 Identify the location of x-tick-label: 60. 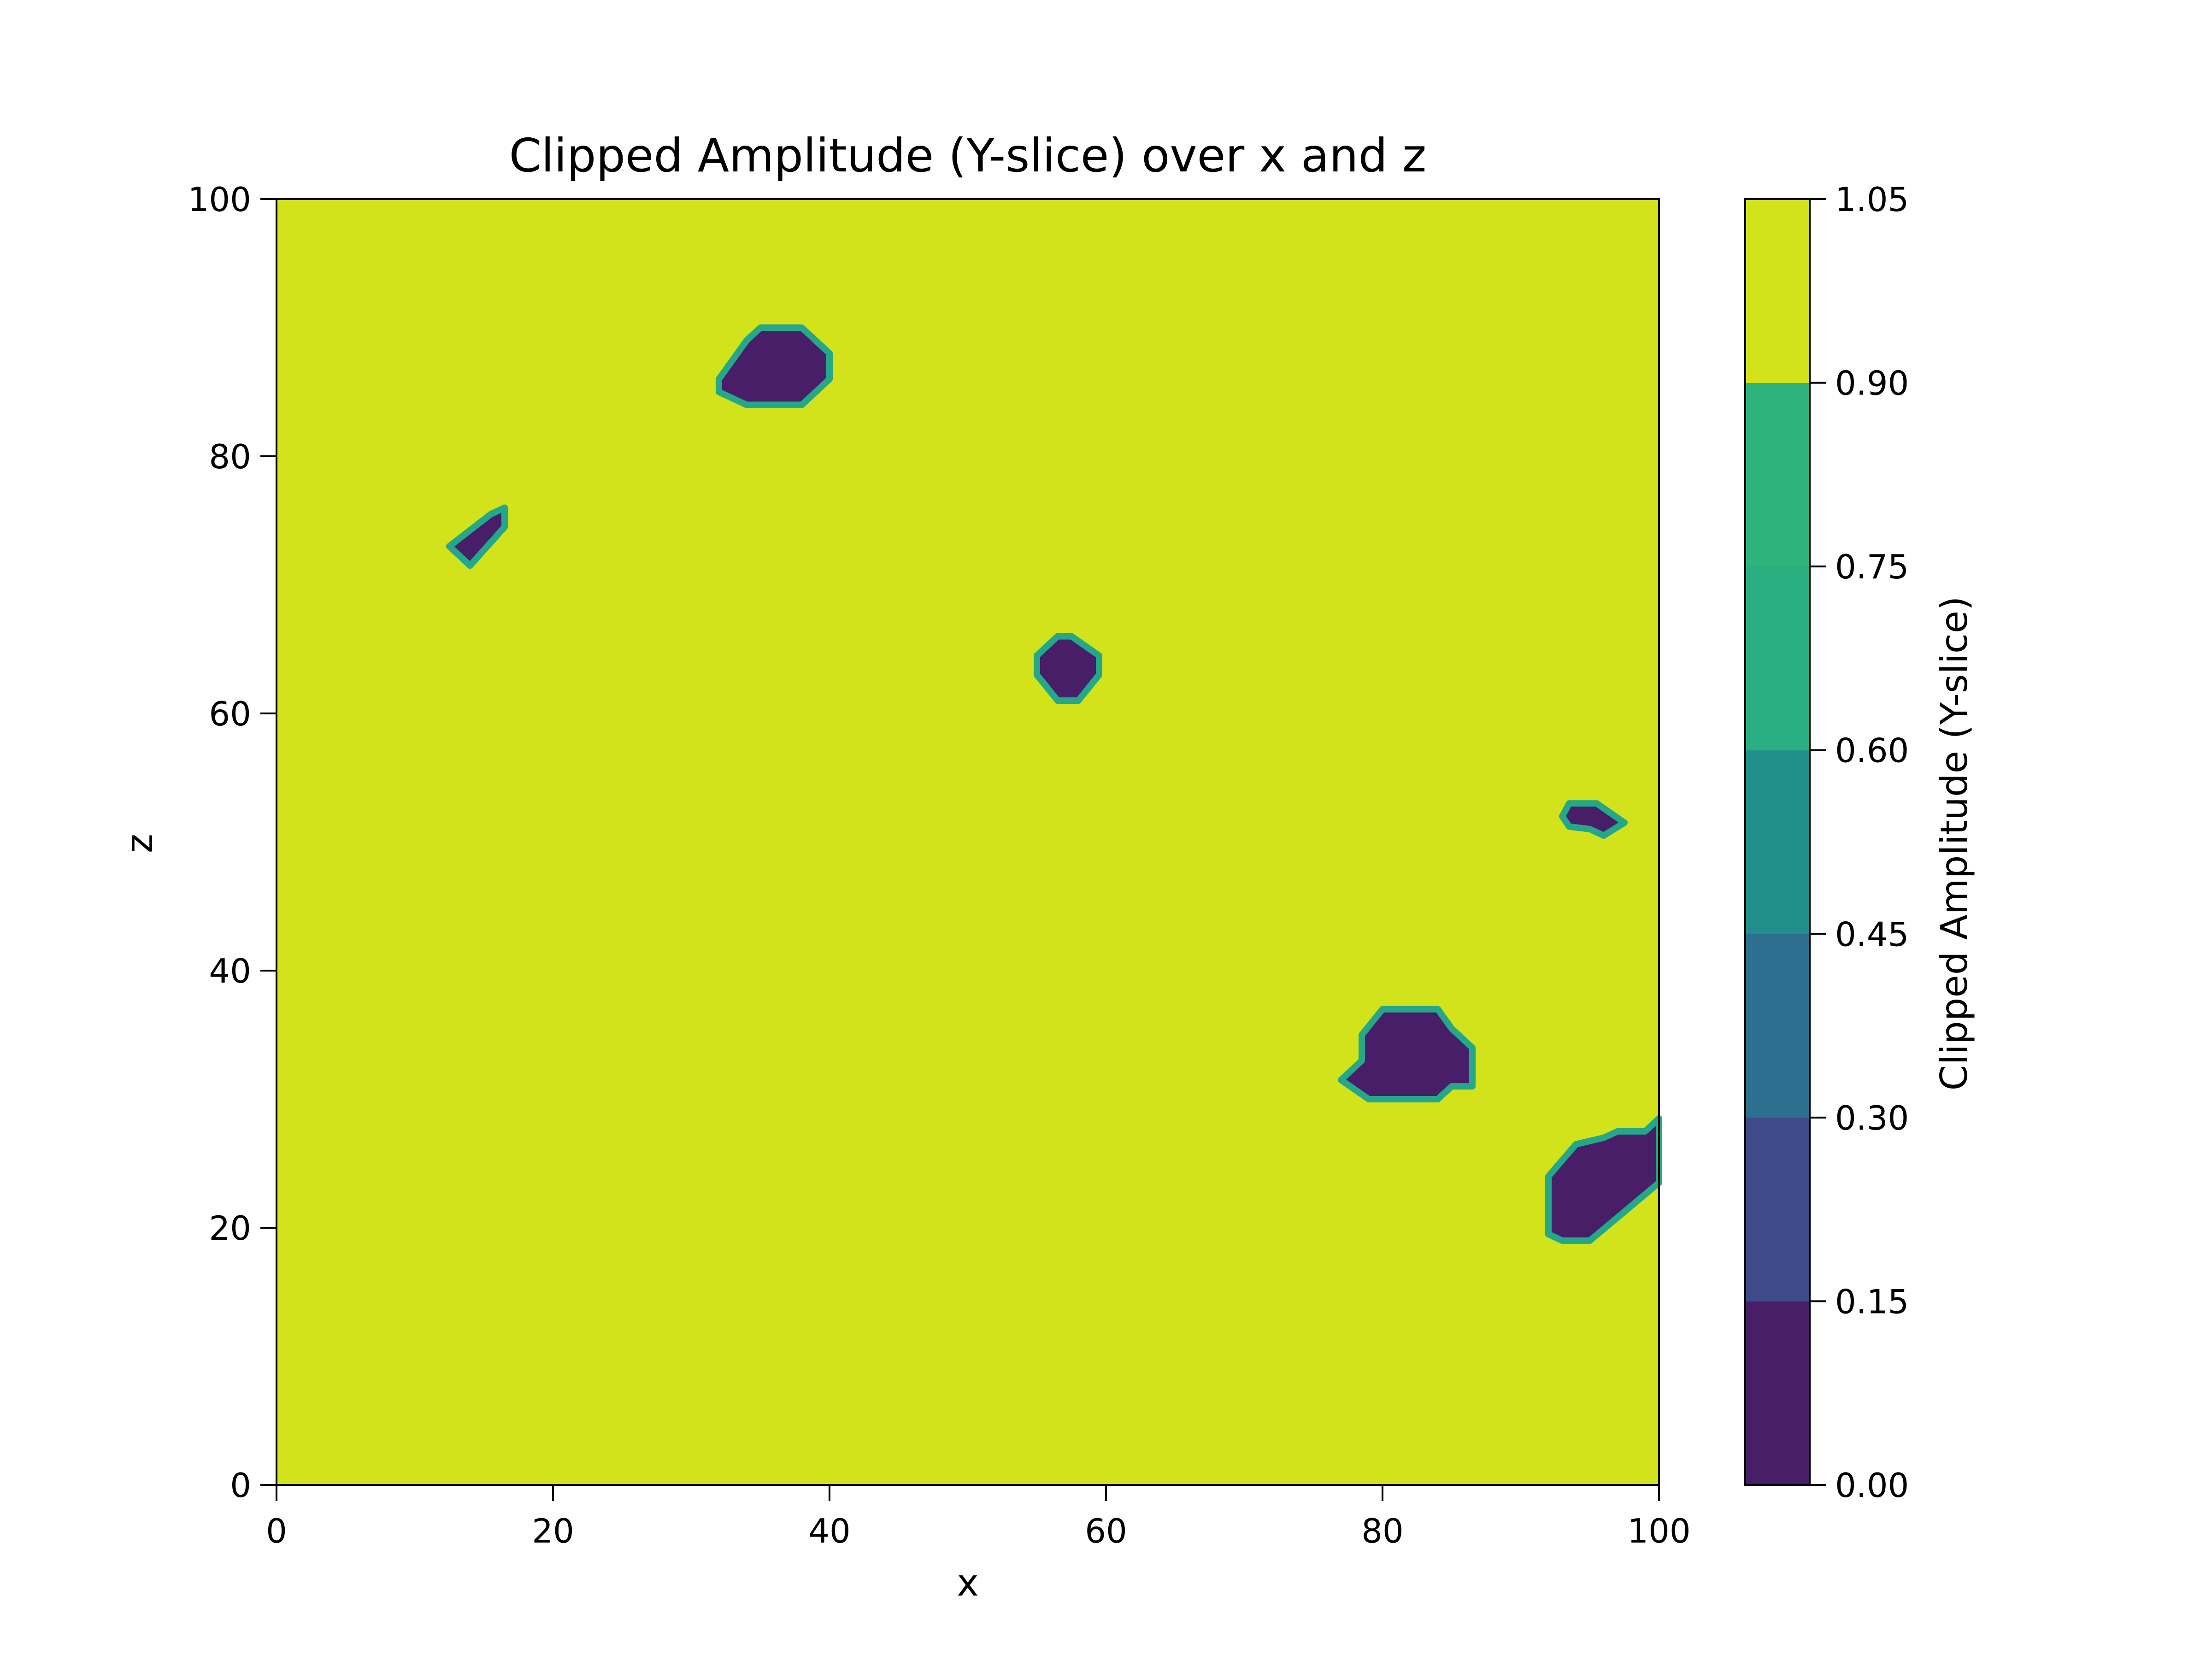
(1106, 1531).